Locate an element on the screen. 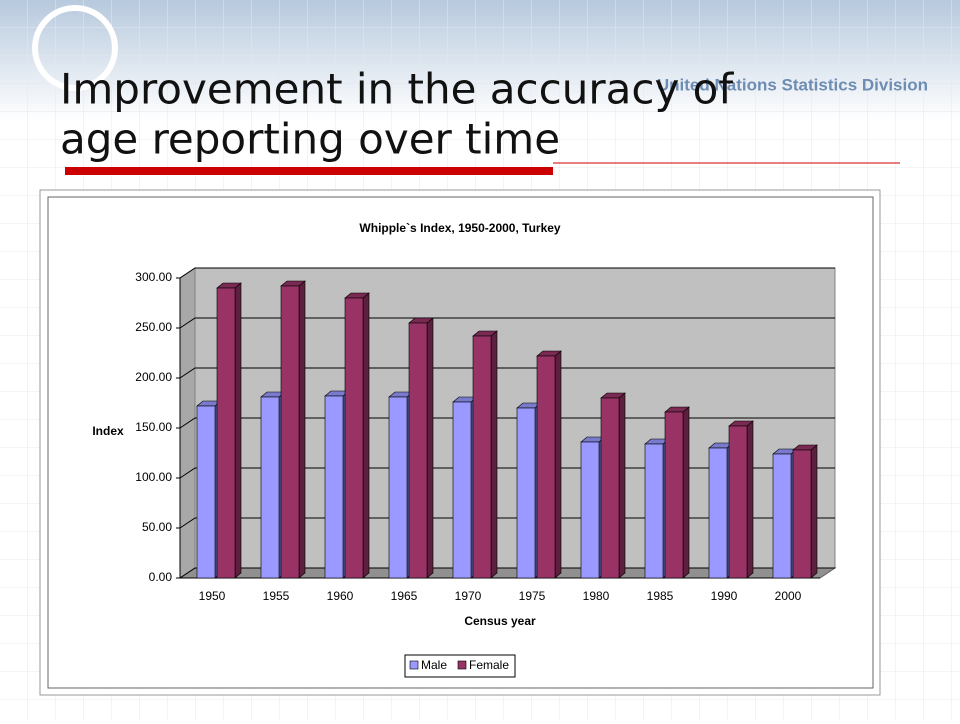 This screenshot has height=724, width=960. x-tick-label: 1960 is located at coordinates (340, 596).